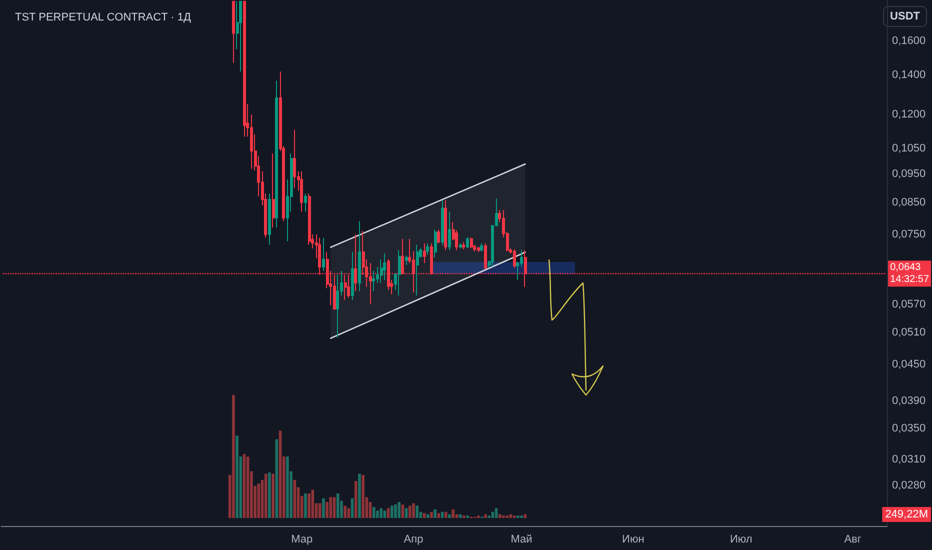 The height and width of the screenshot is (550, 932). I want to click on y-tick-label: 0,0570, so click(909, 304).